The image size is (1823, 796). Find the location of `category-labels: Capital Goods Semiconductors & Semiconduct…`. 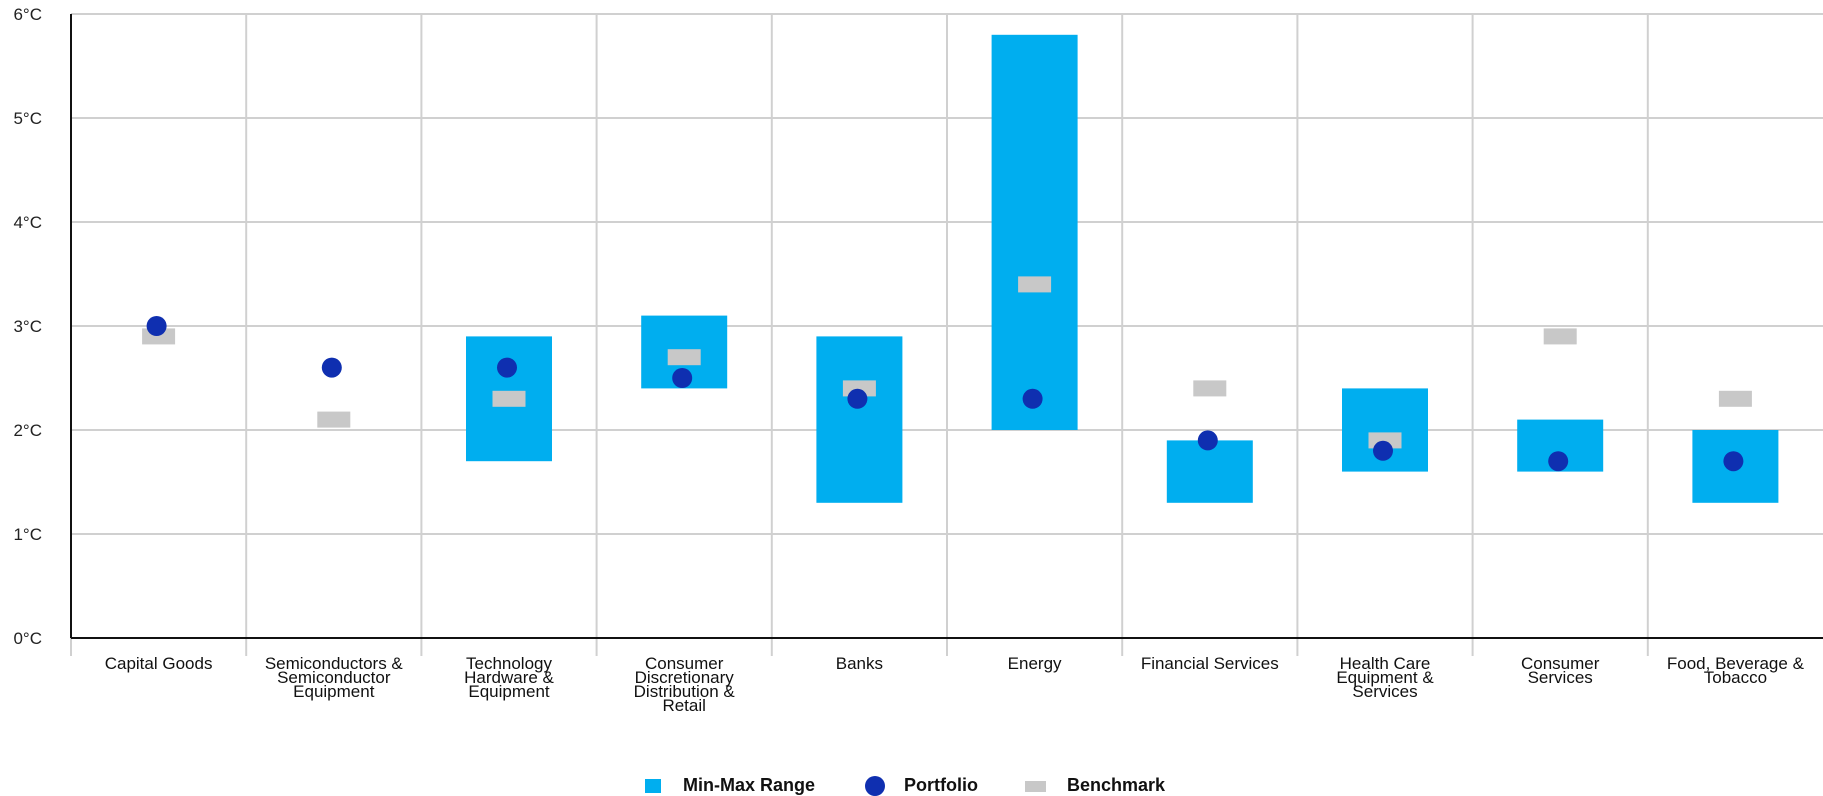

category-labels: Capital Goods Semiconductors & Semiconduct… is located at coordinates (955, 684).